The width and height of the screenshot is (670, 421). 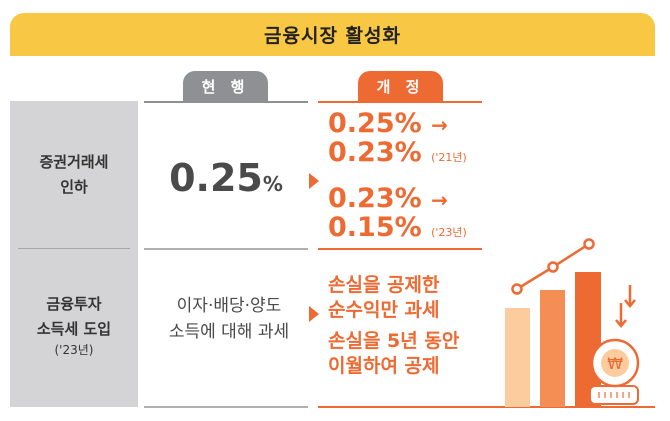 I want to click on row2-current-text: 이자·배당·양도 소득에 대해 과세, so click(x=229, y=319).